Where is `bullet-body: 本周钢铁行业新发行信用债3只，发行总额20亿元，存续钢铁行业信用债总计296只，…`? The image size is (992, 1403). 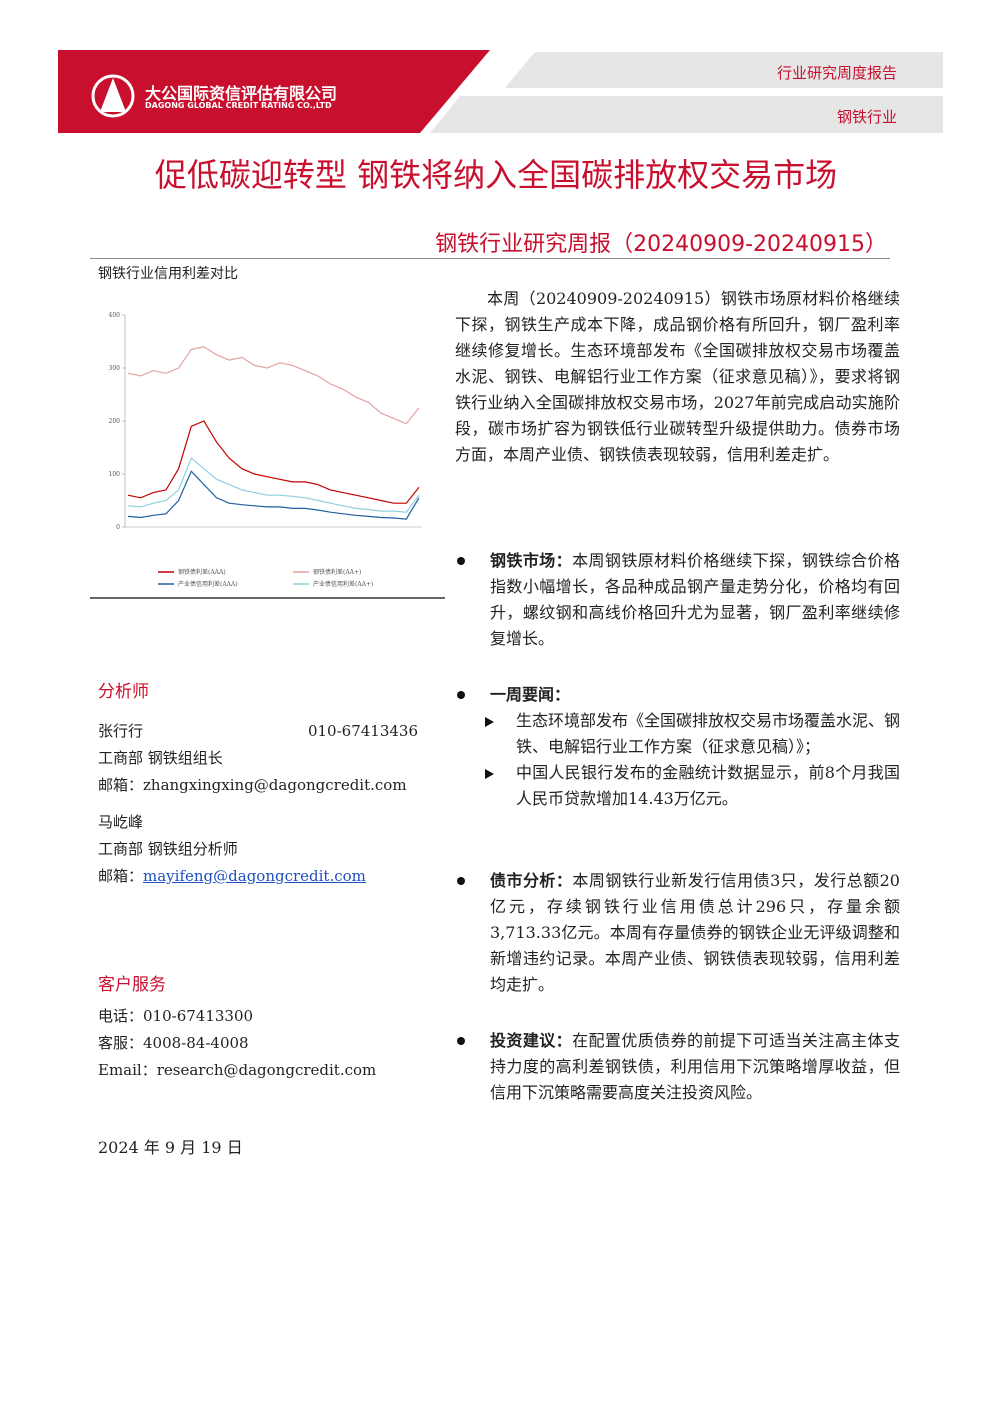
bullet-body: 本周钢铁行业新发行信用债3只，发行总额20亿元，存续钢铁行业信用债总计296只，… is located at coordinates (695, 932).